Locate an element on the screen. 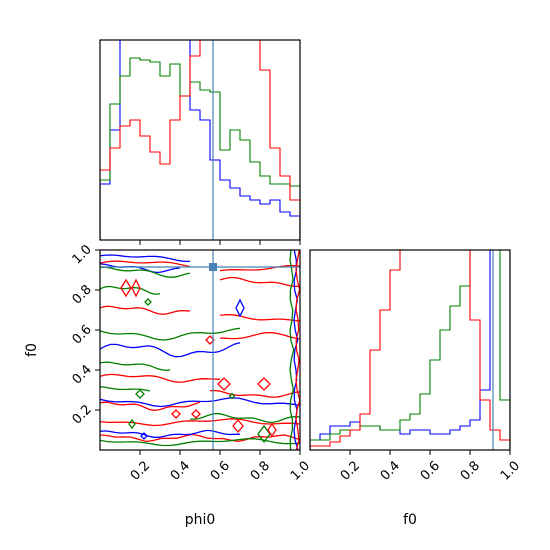 The height and width of the screenshot is (550, 550). x-axis-label-phi0: phi0 is located at coordinates (200, 520).